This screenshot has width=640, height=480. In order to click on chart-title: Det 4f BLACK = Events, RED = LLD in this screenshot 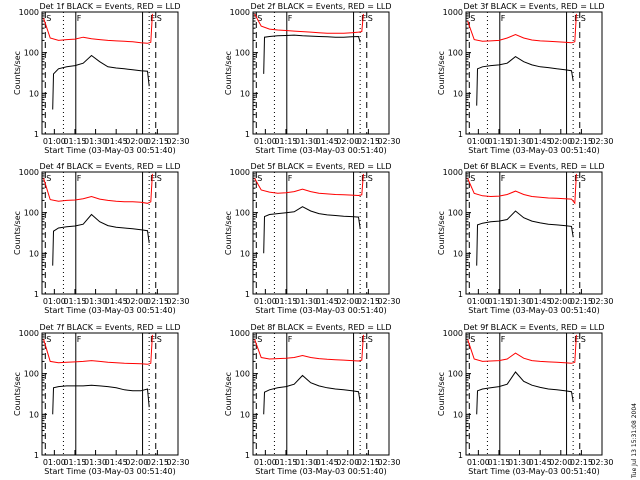, I will do `click(109, 166)`.